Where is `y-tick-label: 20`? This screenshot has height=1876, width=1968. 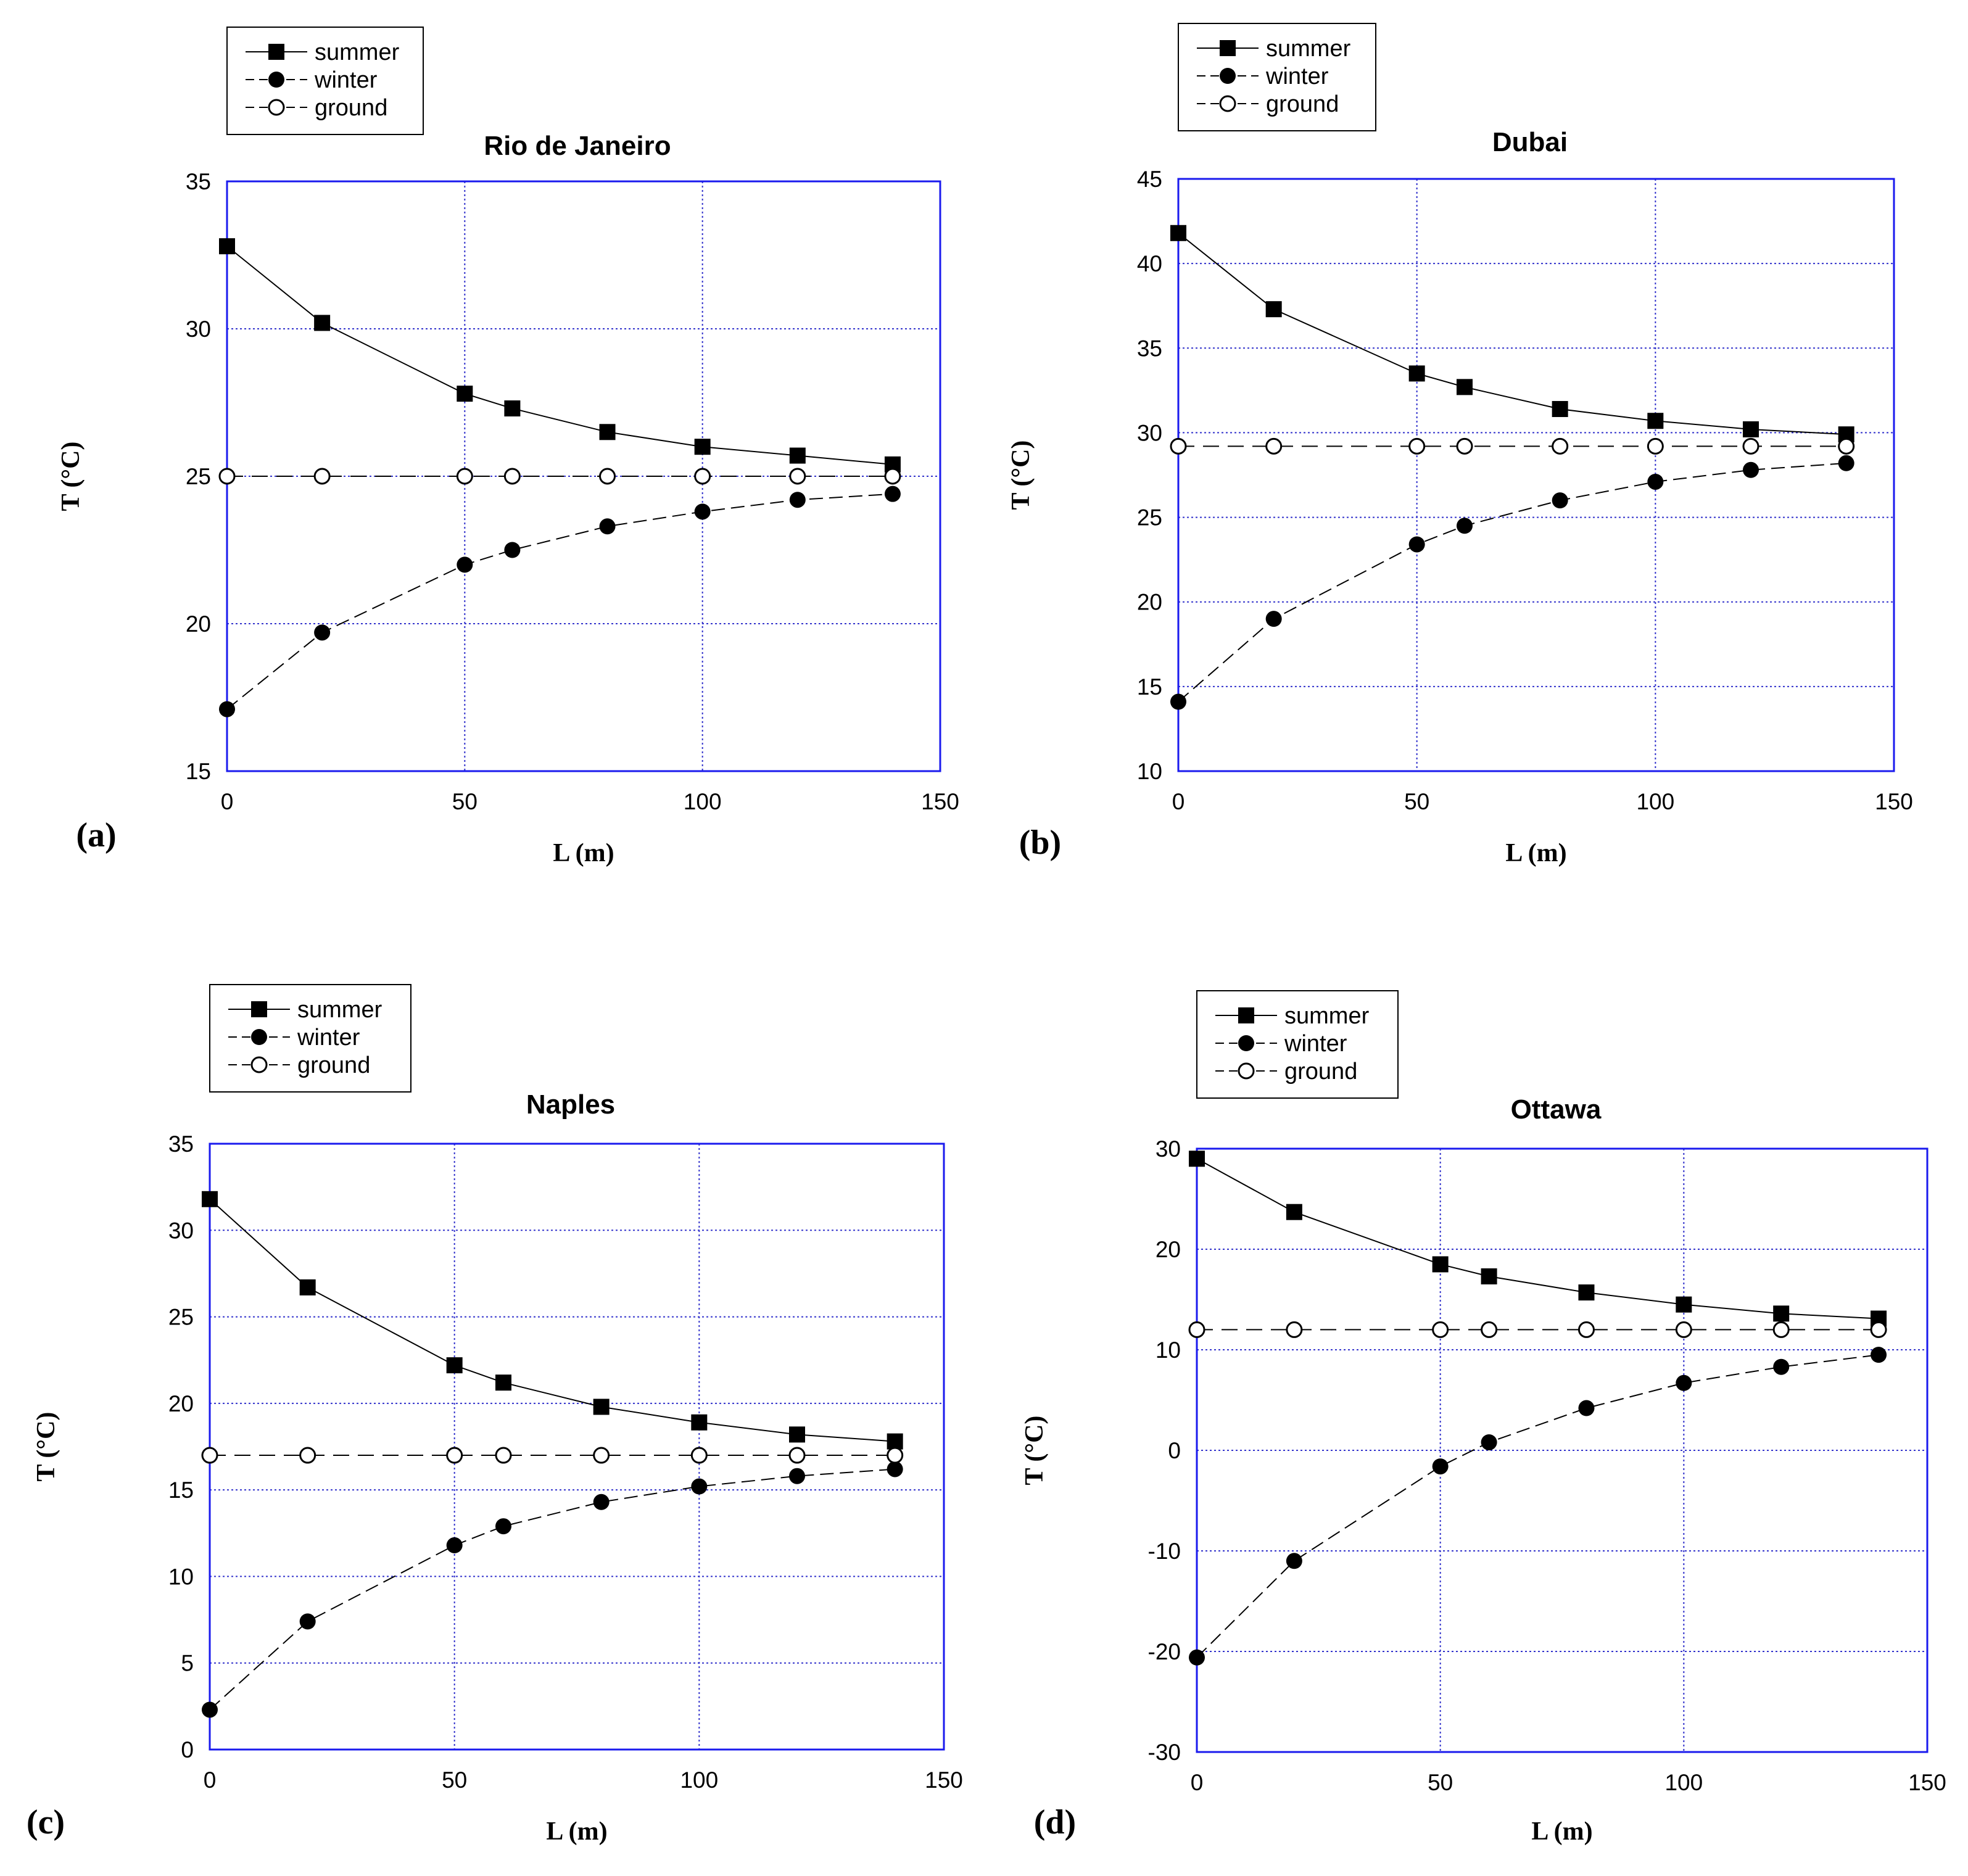 y-tick-label: 20 is located at coordinates (198, 624).